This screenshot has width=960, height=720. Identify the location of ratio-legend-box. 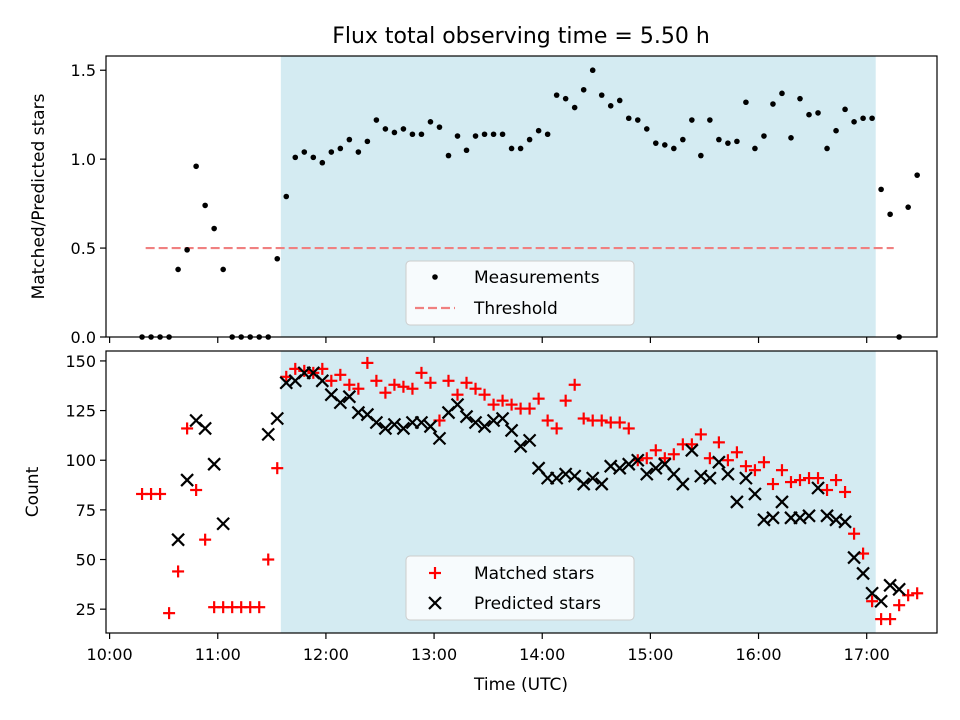
(520, 293).